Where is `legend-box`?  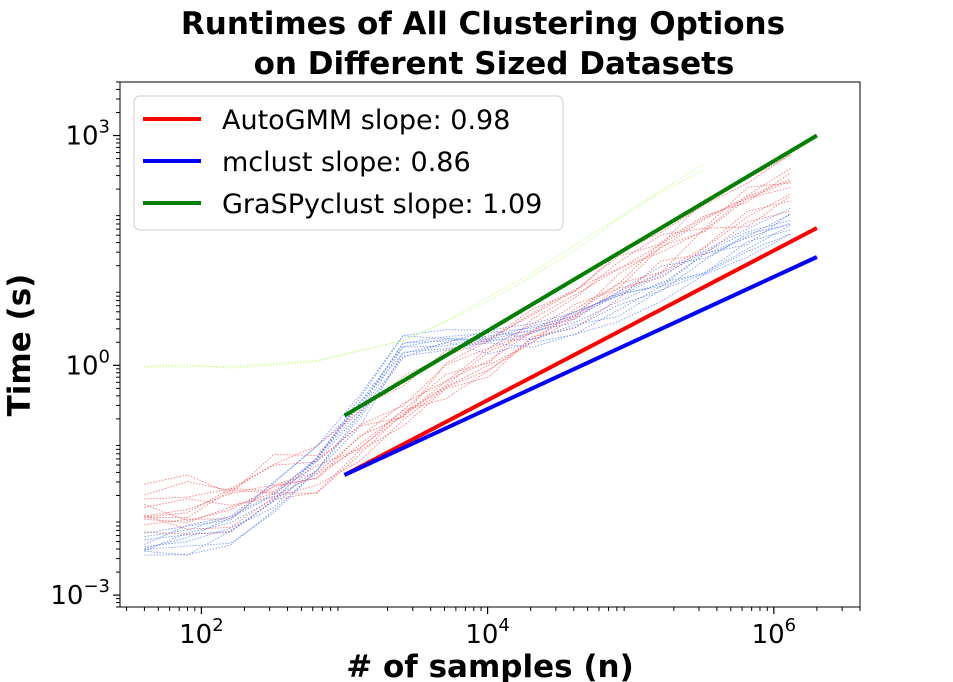
legend-box is located at coordinates (348, 163).